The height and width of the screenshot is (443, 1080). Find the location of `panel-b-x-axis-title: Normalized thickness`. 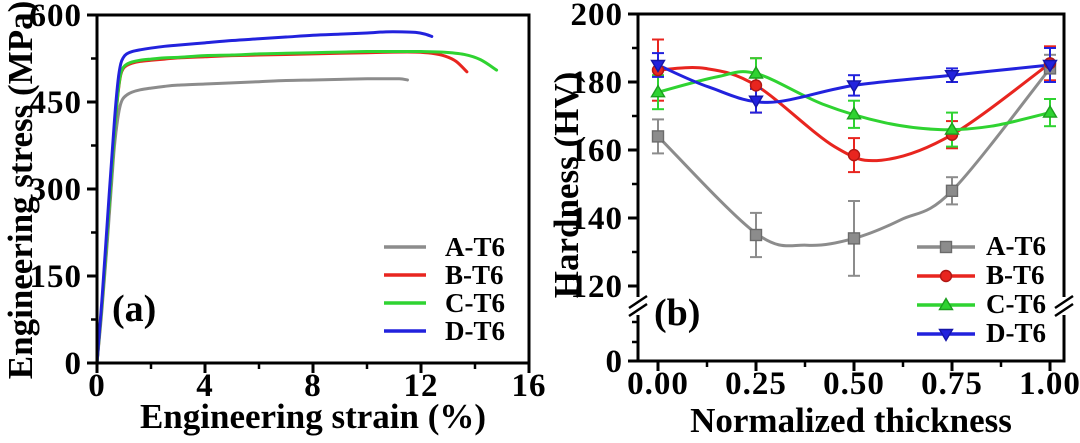

panel-b-x-axis-title: Normalized thickness is located at coordinates (851, 420).